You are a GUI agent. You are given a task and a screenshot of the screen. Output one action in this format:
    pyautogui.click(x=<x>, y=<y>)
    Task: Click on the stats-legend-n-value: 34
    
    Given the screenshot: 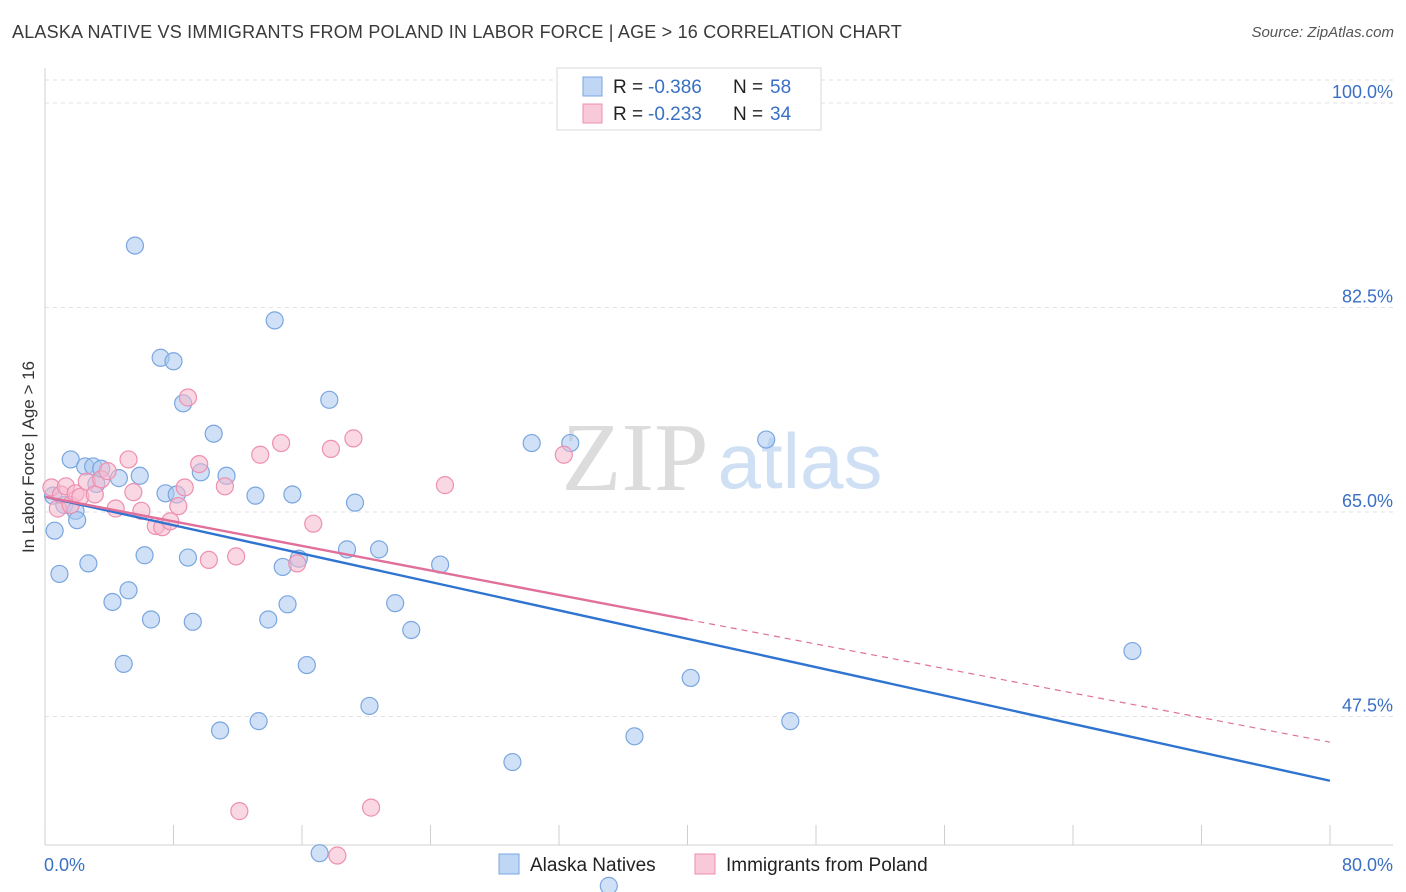 What is the action you would take?
    pyautogui.click(x=781, y=114)
    